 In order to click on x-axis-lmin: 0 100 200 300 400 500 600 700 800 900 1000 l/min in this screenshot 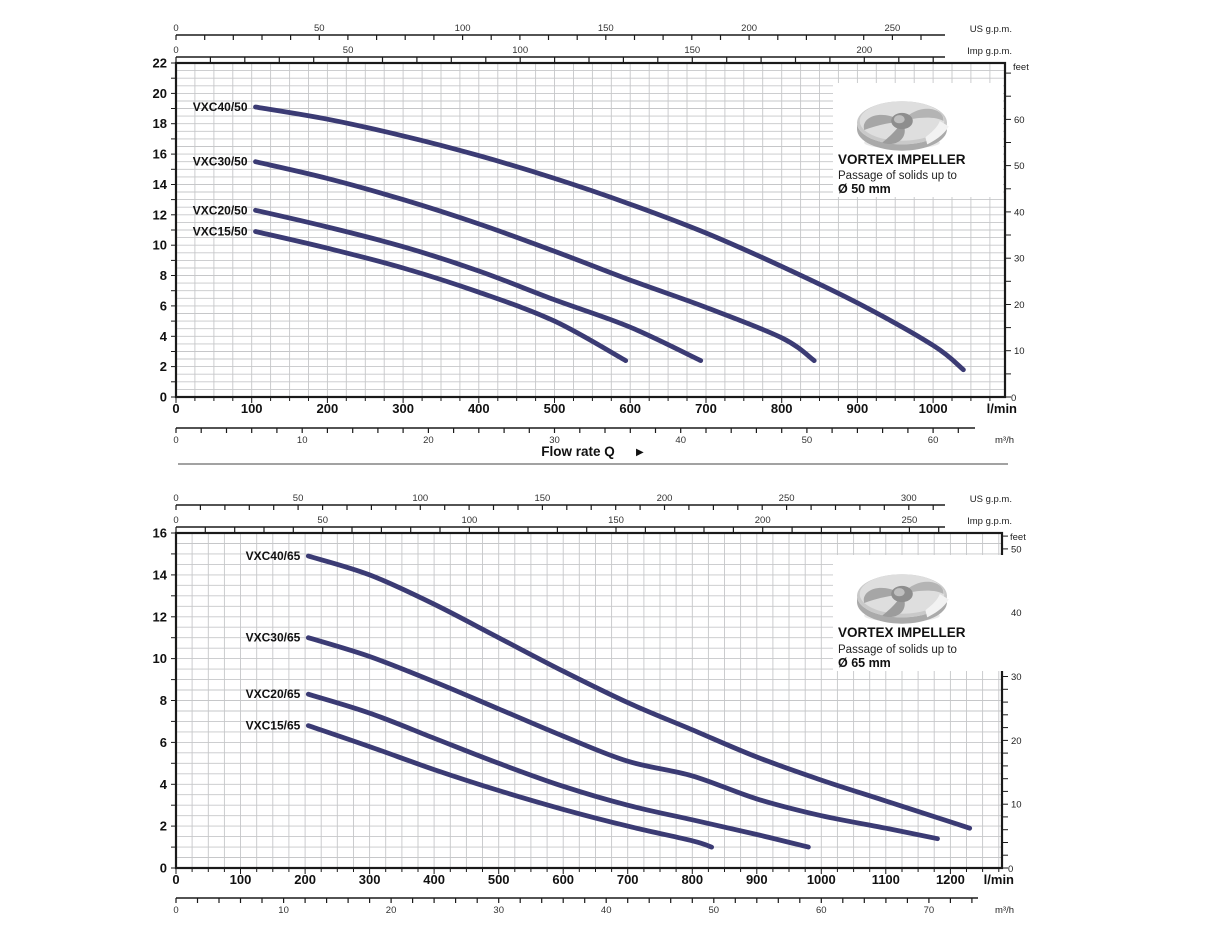, I will do `click(594, 406)`.